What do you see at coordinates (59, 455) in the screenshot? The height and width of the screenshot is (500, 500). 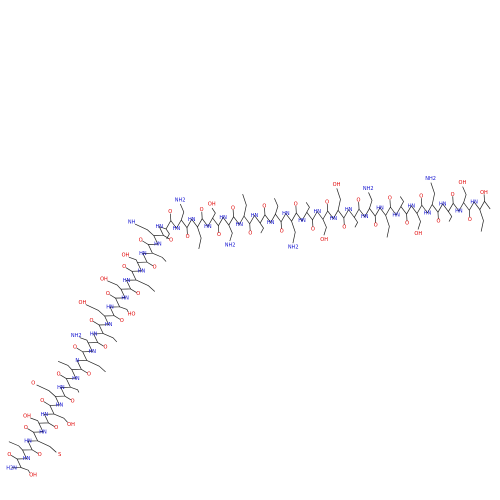 I see `side-chain-label: S` at bounding box center [59, 455].